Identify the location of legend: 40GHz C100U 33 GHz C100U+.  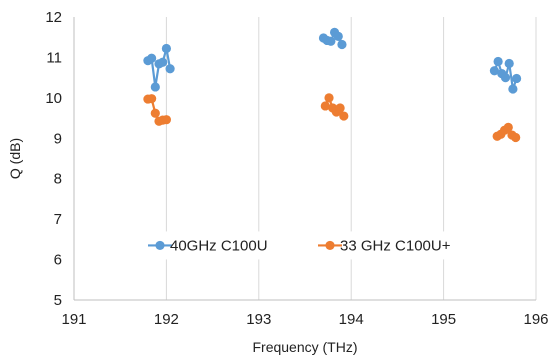
(305, 245).